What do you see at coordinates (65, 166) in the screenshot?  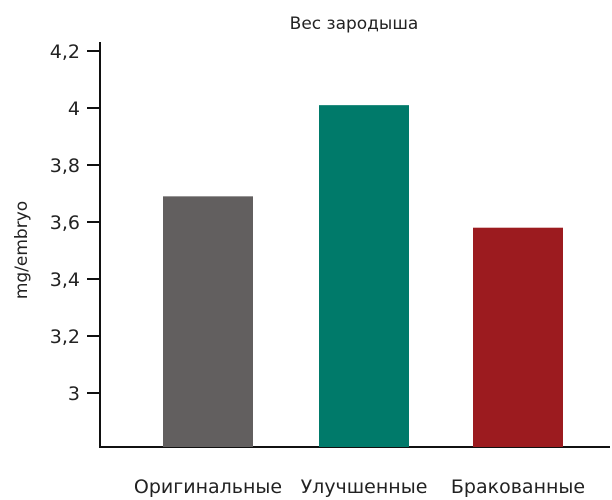 I see `y-tick-label: 3,8` at bounding box center [65, 166].